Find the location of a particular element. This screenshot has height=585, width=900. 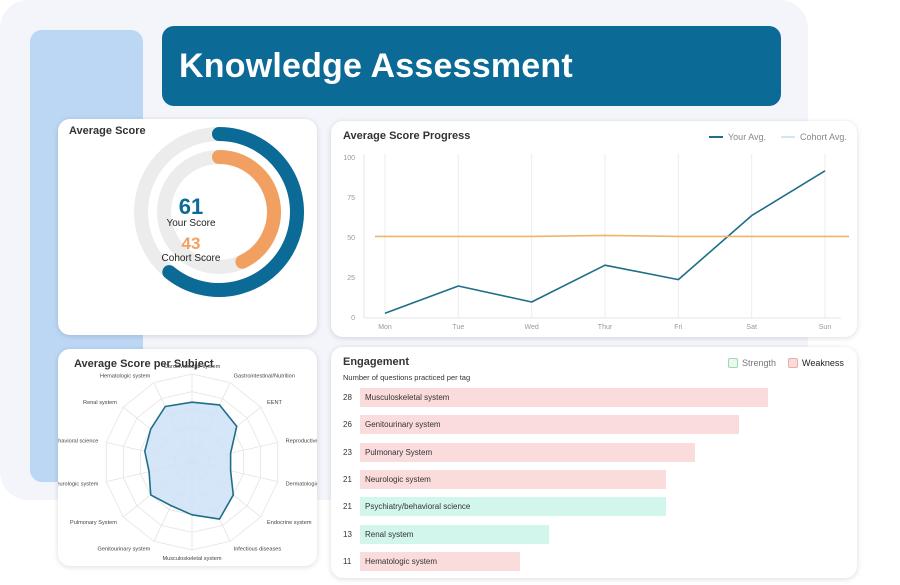

legend-strength: Strength is located at coordinates (752, 363).